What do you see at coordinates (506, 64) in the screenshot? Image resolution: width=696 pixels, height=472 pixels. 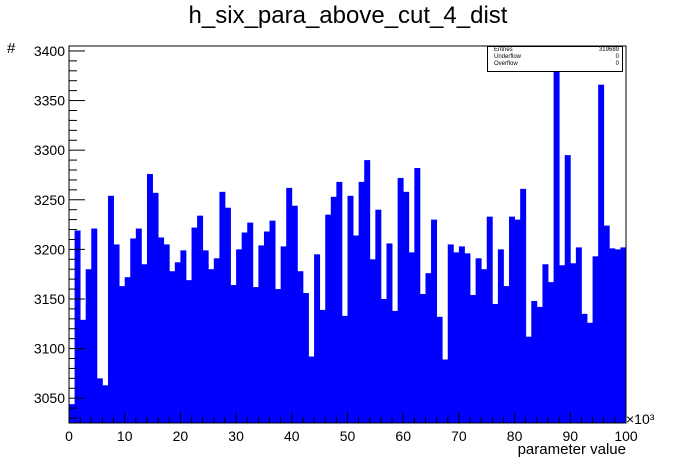 I see `stats-label: Overflow` at bounding box center [506, 64].